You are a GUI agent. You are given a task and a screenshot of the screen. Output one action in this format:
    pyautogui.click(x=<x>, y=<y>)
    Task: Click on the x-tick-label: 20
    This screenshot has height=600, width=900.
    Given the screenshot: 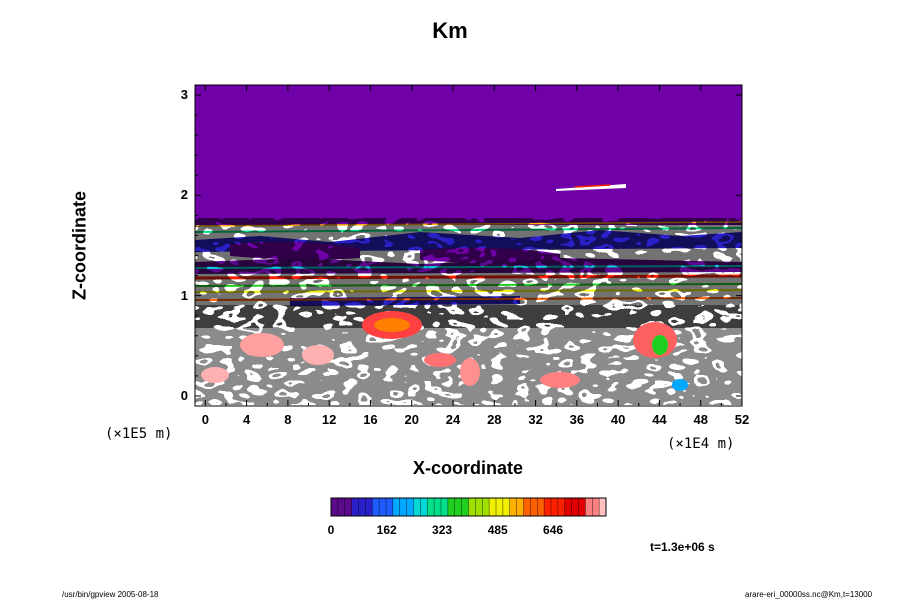 What is the action you would take?
    pyautogui.click(x=411, y=419)
    